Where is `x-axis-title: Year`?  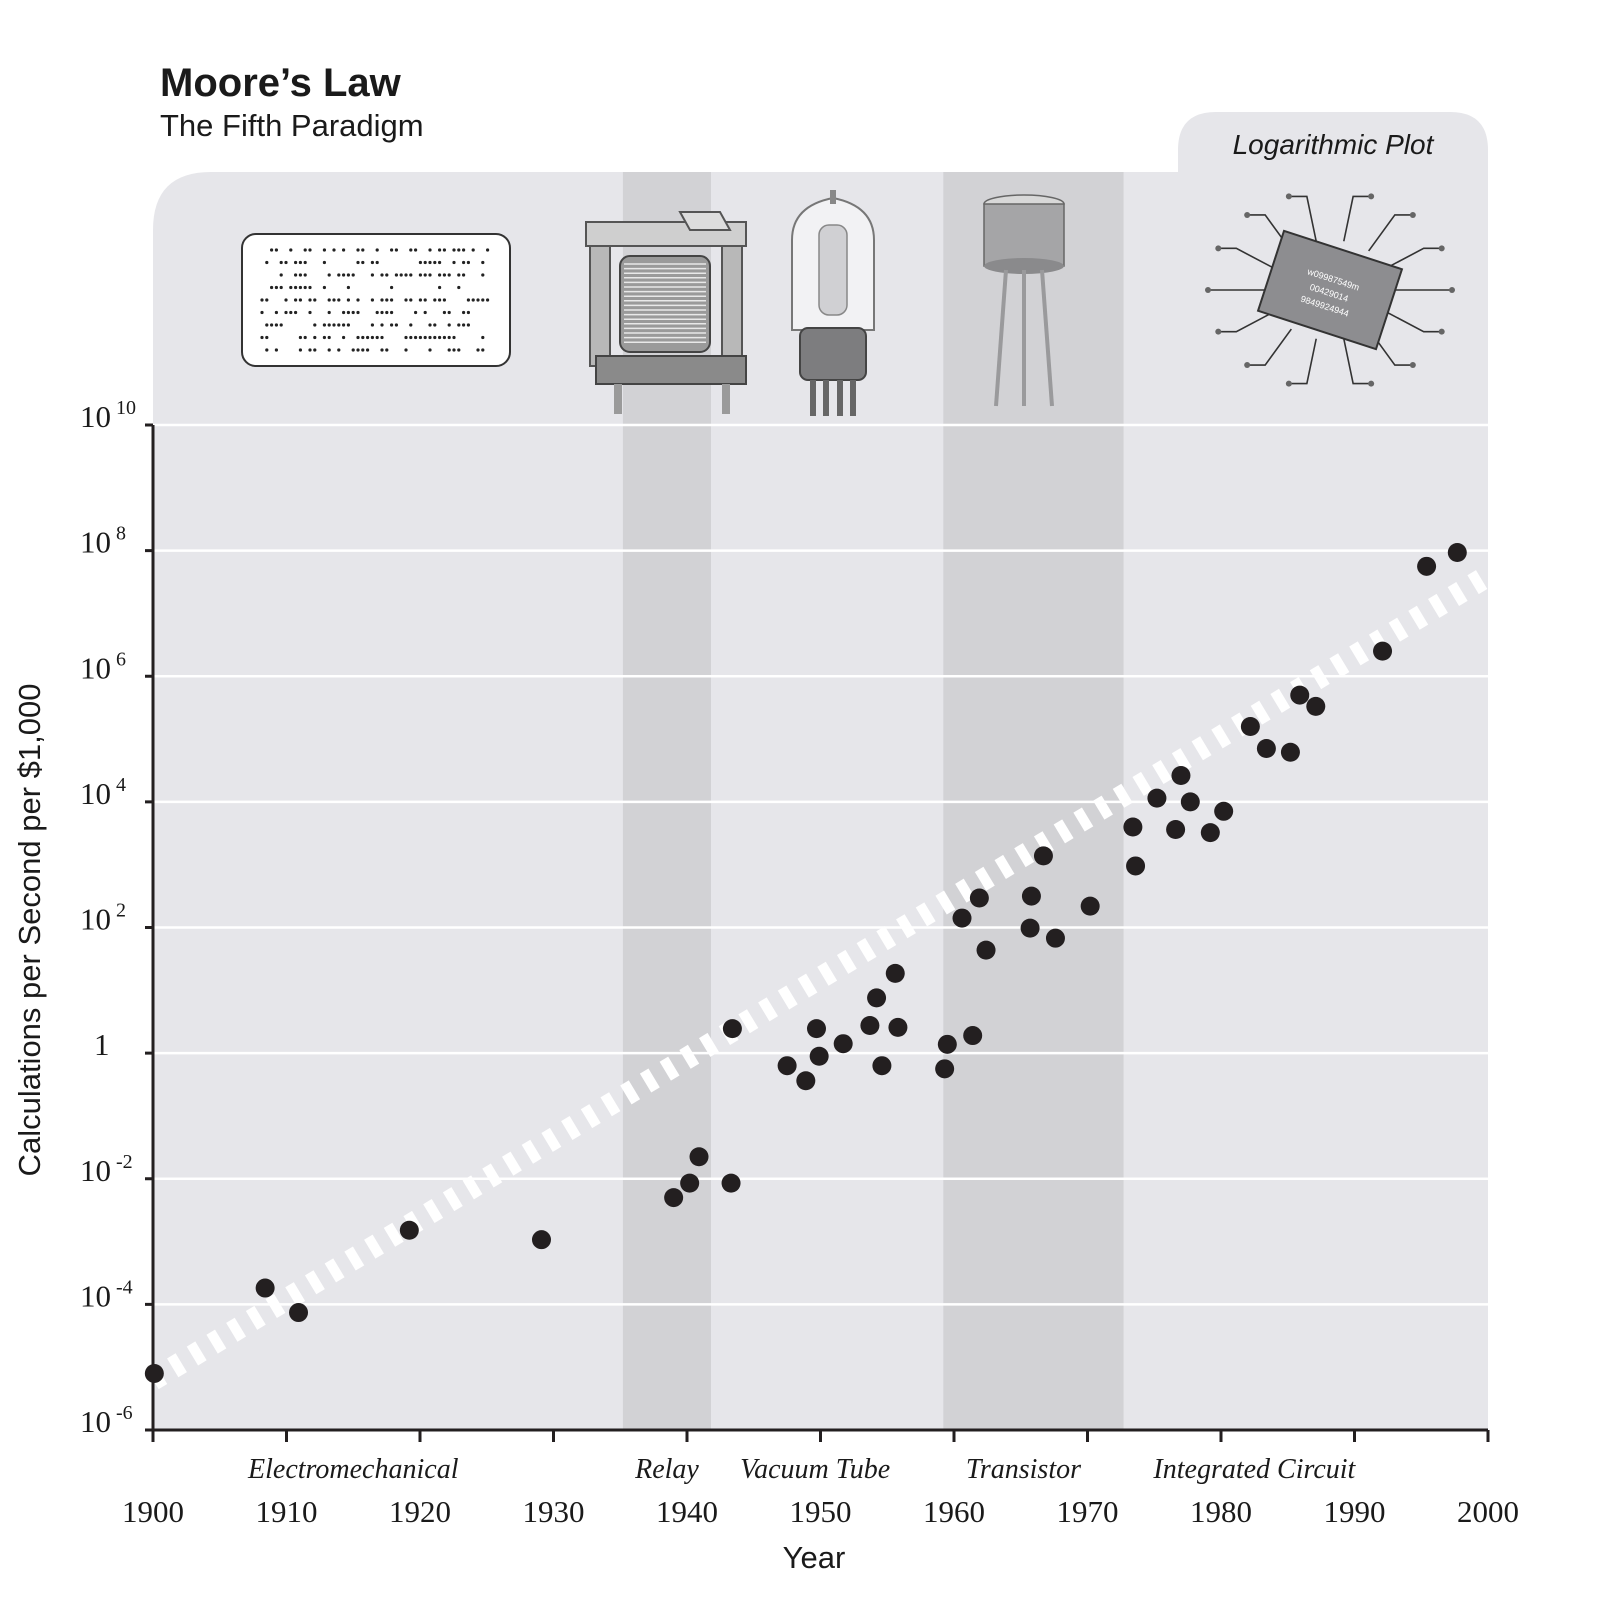
x-axis-title: Year is located at coordinates (814, 1557).